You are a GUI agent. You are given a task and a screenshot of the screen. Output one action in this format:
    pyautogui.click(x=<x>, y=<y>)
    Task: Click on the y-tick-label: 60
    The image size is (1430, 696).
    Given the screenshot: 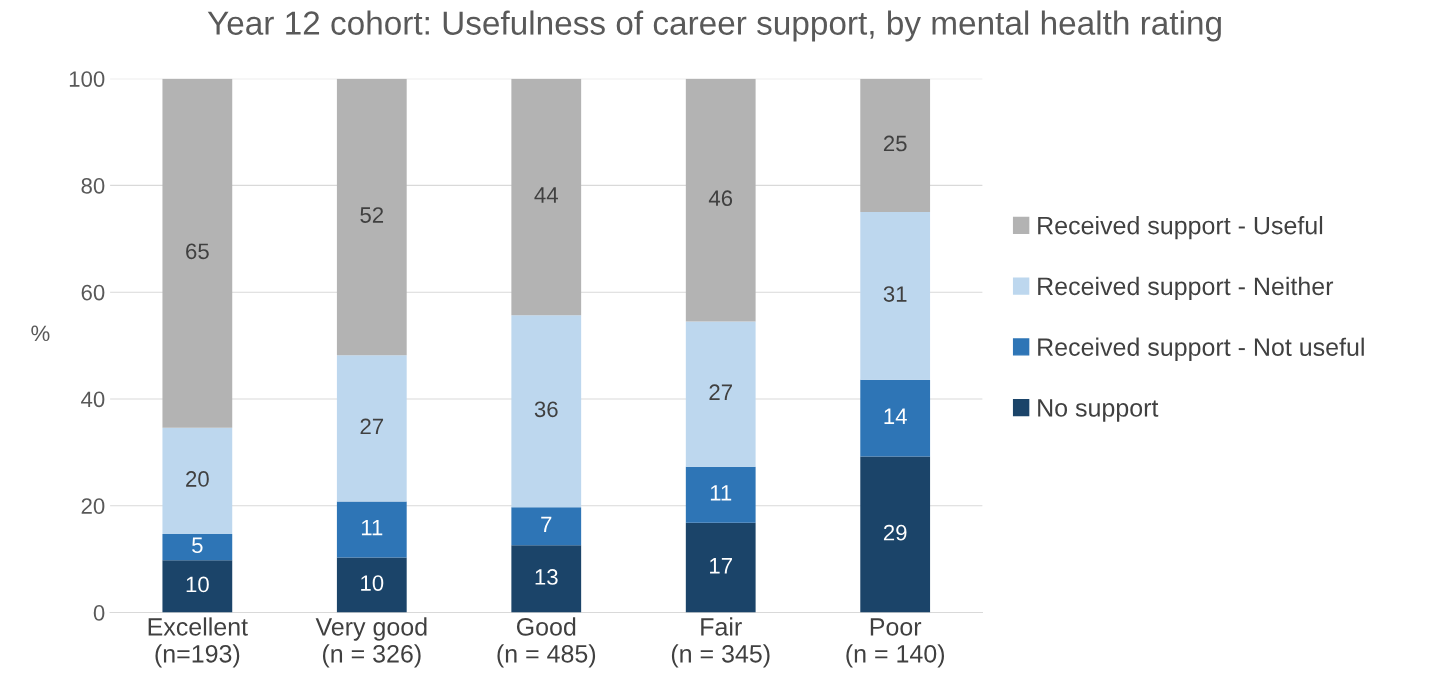 What is the action you would take?
    pyautogui.click(x=93, y=292)
    